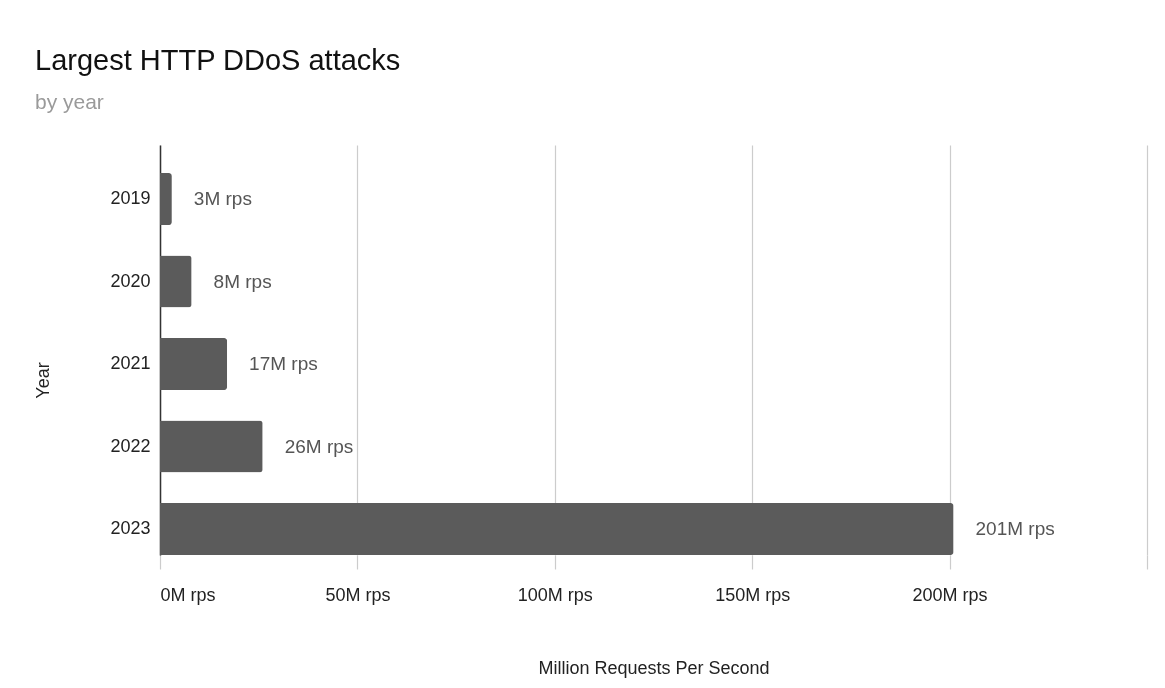 The width and height of the screenshot is (1165, 688). I want to click on x-tick-label: 50M rps, so click(358, 594).